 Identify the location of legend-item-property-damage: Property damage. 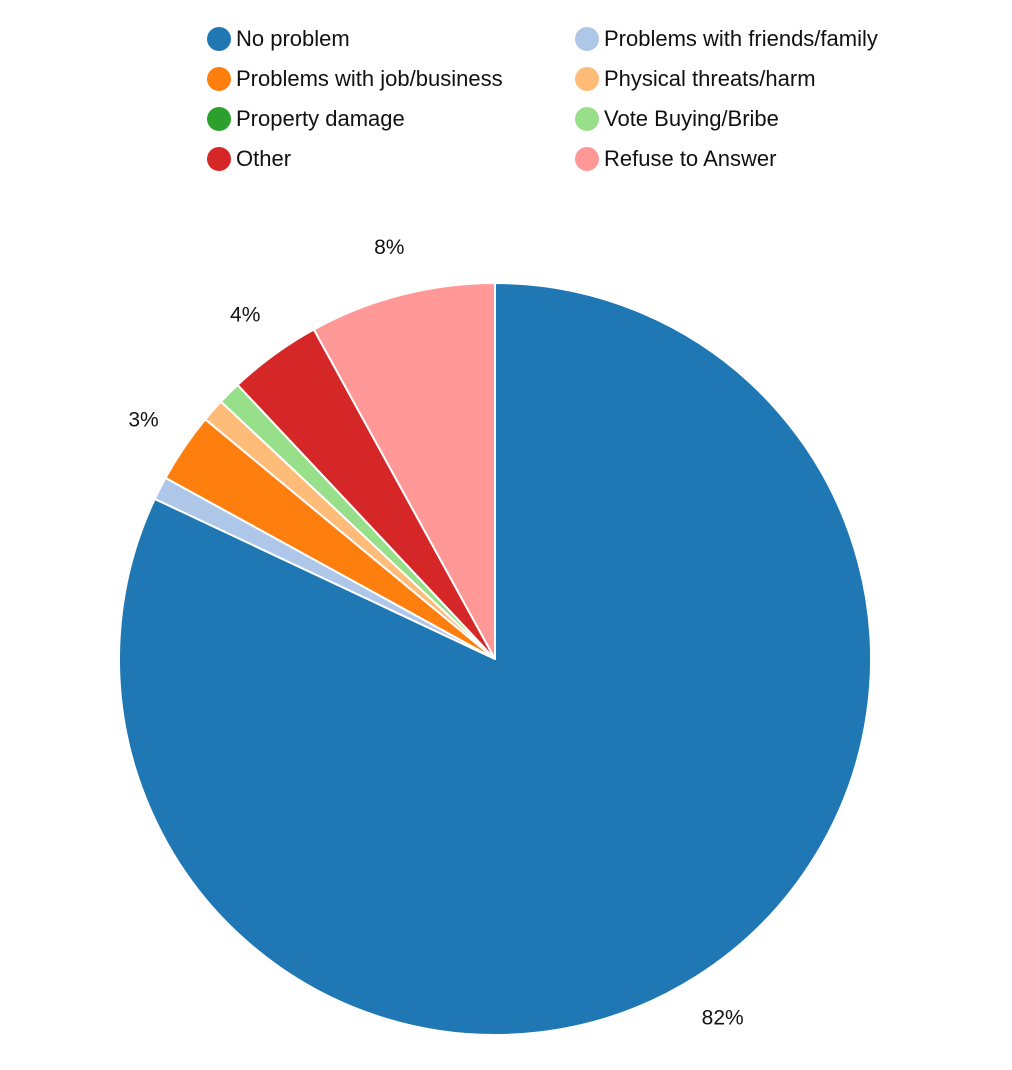
(306, 119).